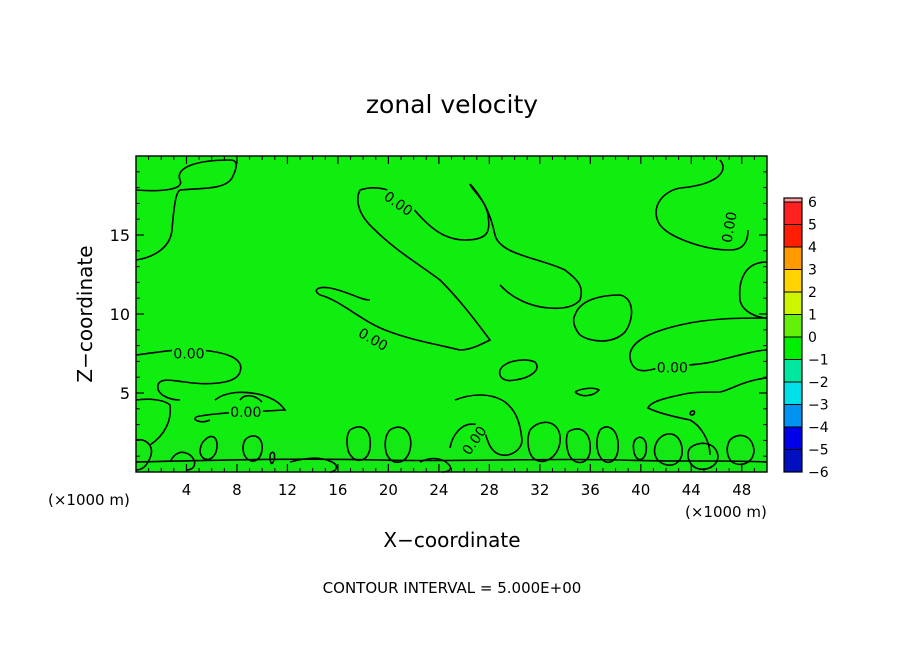  I want to click on x-tick-label: 32, so click(539, 490).